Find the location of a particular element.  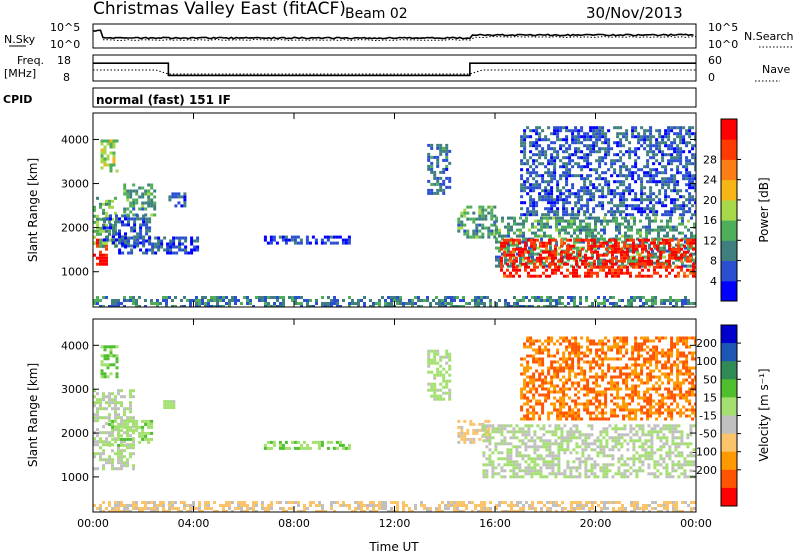

freq-frame is located at coordinates (394, 68).